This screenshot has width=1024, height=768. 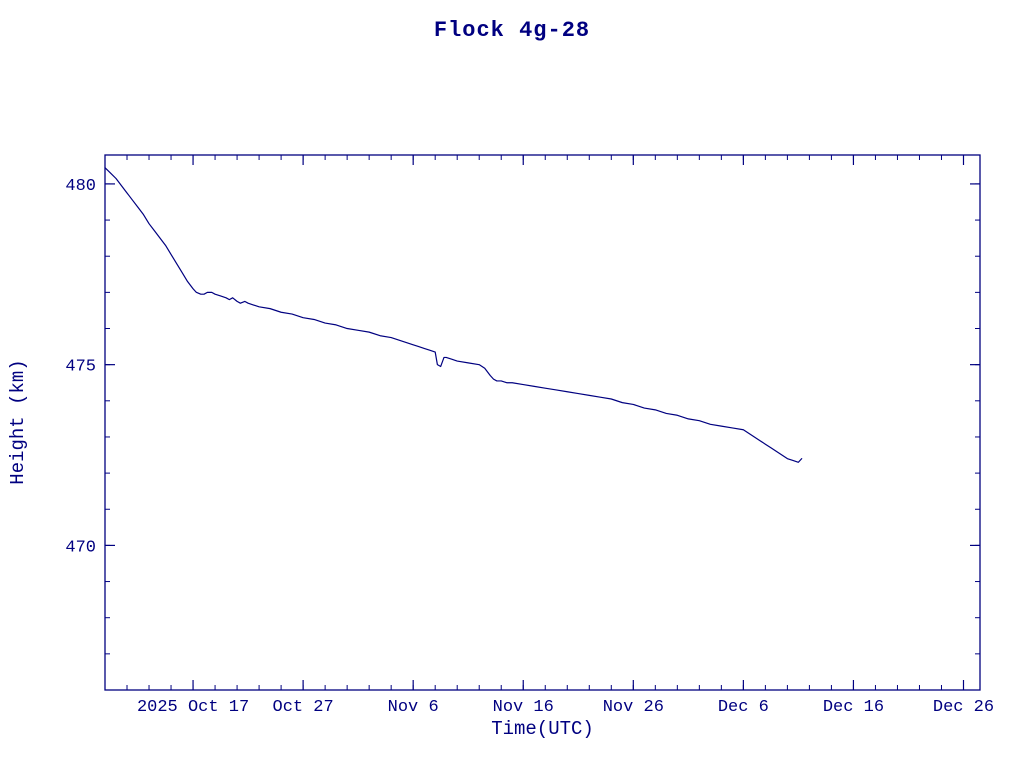 What do you see at coordinates (80, 367) in the screenshot?
I see `y-tick-label: 475` at bounding box center [80, 367].